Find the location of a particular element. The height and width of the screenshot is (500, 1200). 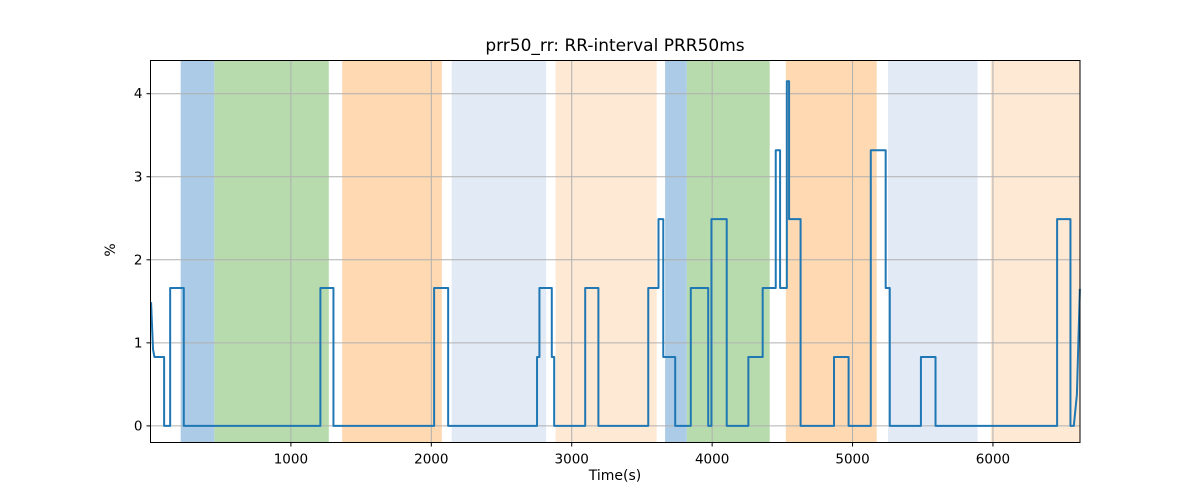

x-tick-label: 3000 is located at coordinates (572, 460).